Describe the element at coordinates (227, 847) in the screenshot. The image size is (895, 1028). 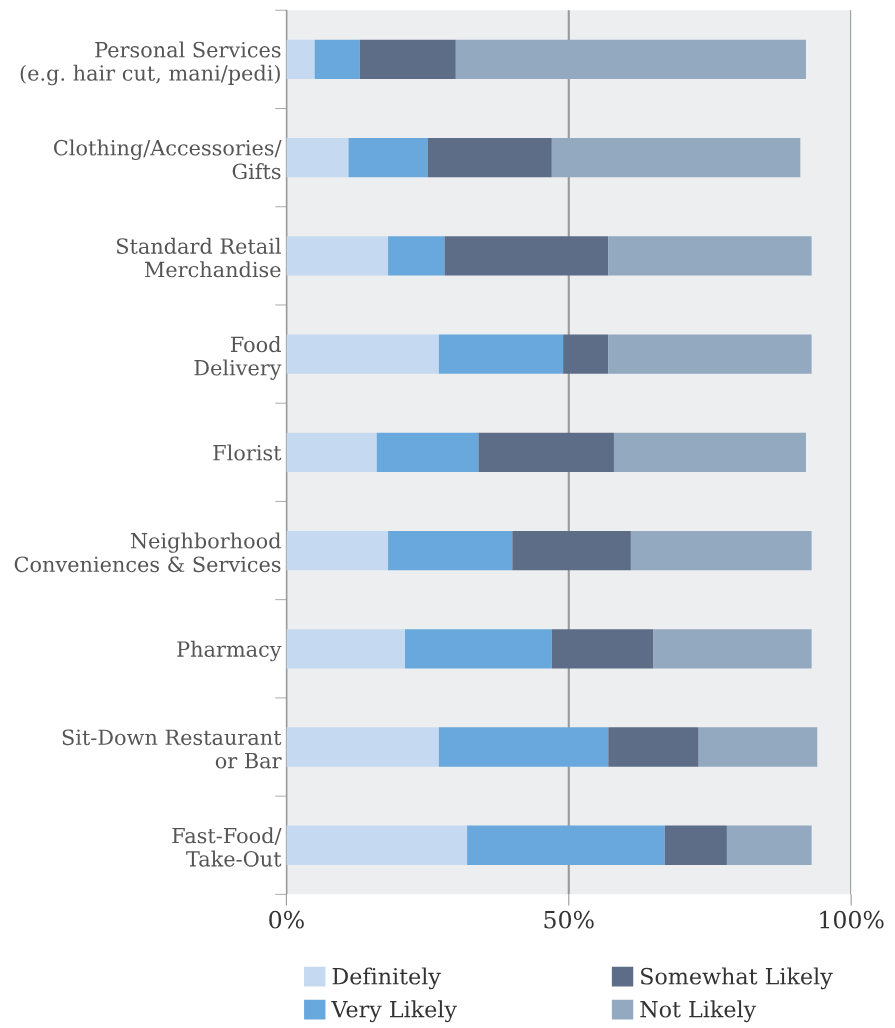
I see `y-tick-label: Fast-Food/ Take-Out` at that location.